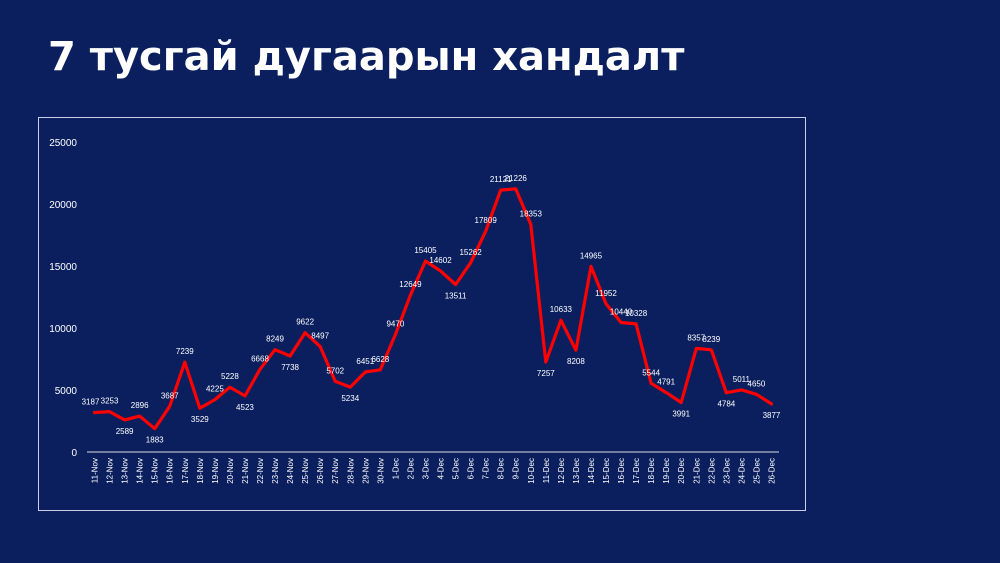 Image resolution: width=1000 pixels, height=563 pixels. What do you see at coordinates (63, 298) in the screenshot?
I see `y-axis: 0 5000 10000 15000 20000 25000` at bounding box center [63, 298].